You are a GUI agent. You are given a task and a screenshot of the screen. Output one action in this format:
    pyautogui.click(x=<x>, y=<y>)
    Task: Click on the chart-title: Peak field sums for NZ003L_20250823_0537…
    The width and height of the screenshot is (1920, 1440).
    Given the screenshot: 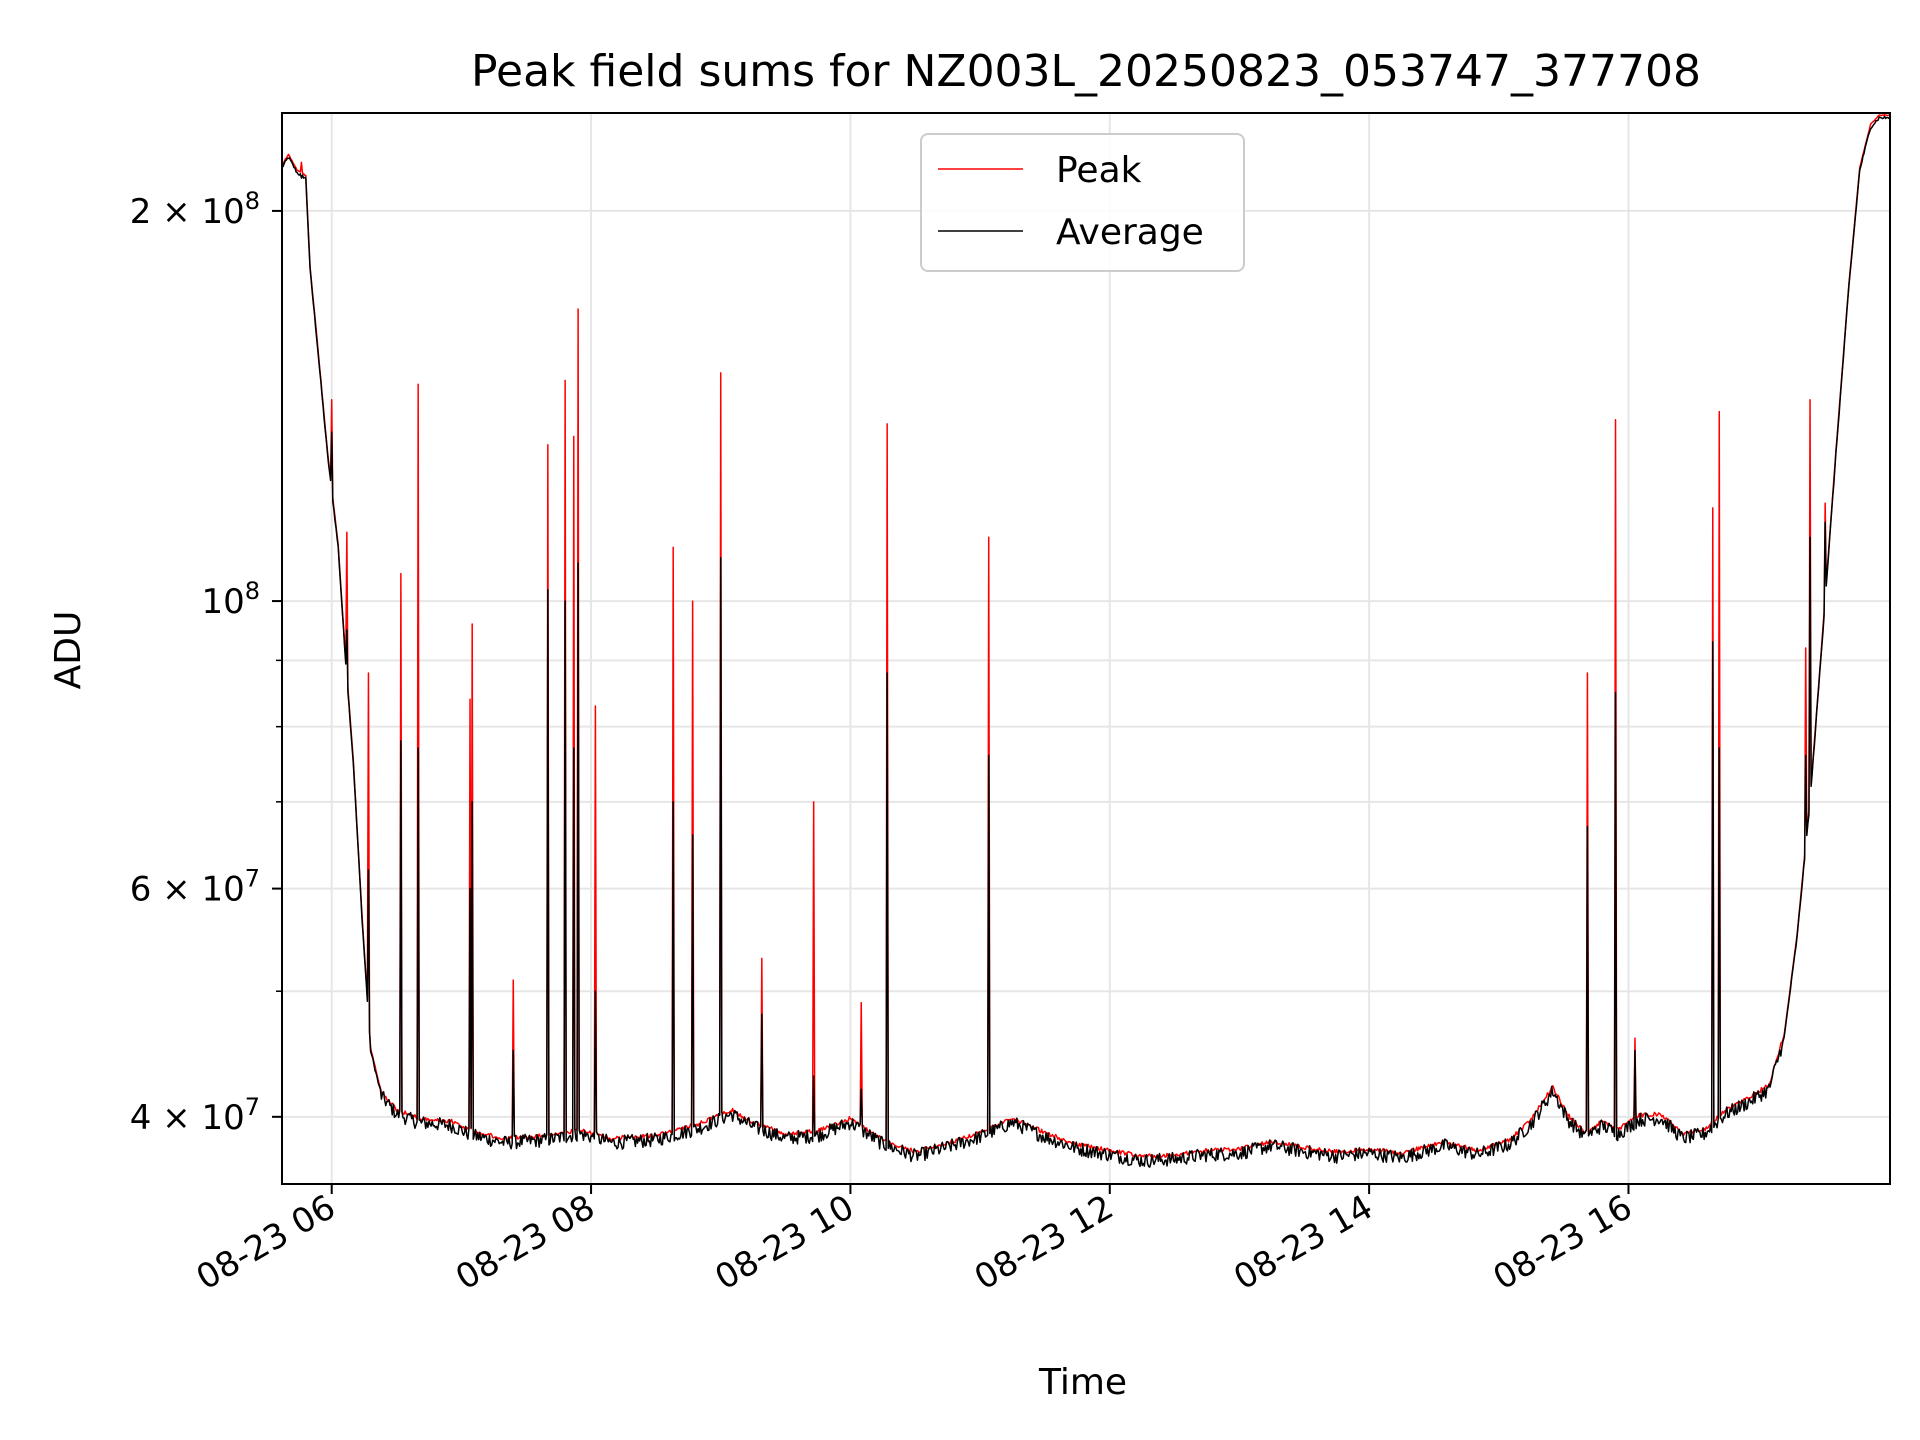 What is the action you would take?
    pyautogui.click(x=1086, y=71)
    